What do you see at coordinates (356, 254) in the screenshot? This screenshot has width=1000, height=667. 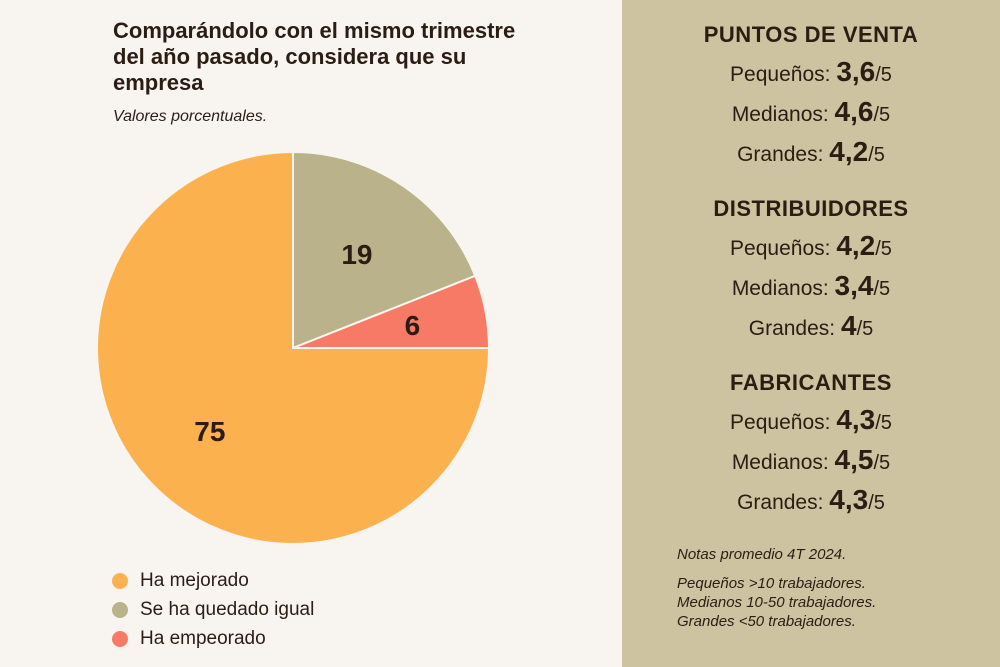 I see `pie-label-1: 19` at bounding box center [356, 254].